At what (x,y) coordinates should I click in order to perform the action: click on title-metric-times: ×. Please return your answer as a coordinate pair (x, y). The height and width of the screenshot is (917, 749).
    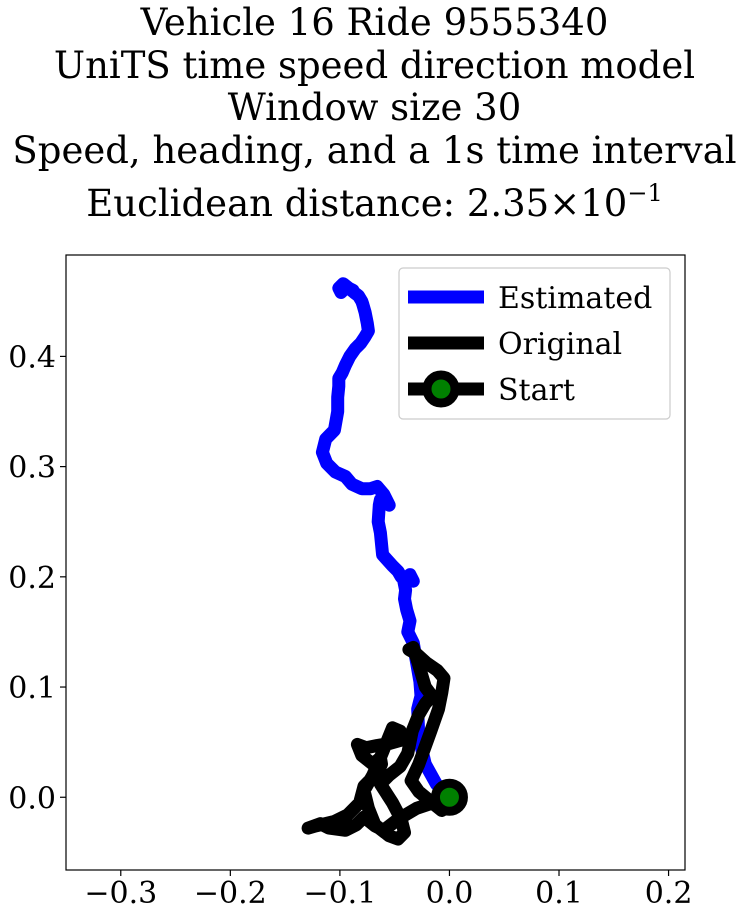
    Looking at the image, I should click on (565, 203).